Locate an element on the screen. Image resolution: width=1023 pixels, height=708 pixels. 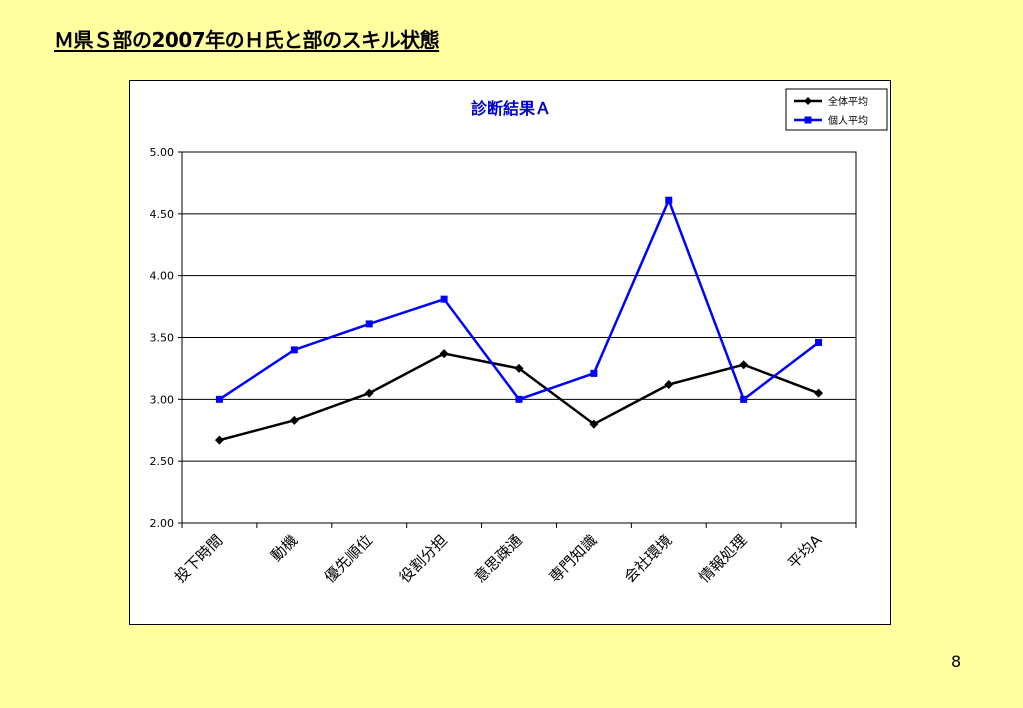
x-tick-label: 優先順位 is located at coordinates (348, 558).